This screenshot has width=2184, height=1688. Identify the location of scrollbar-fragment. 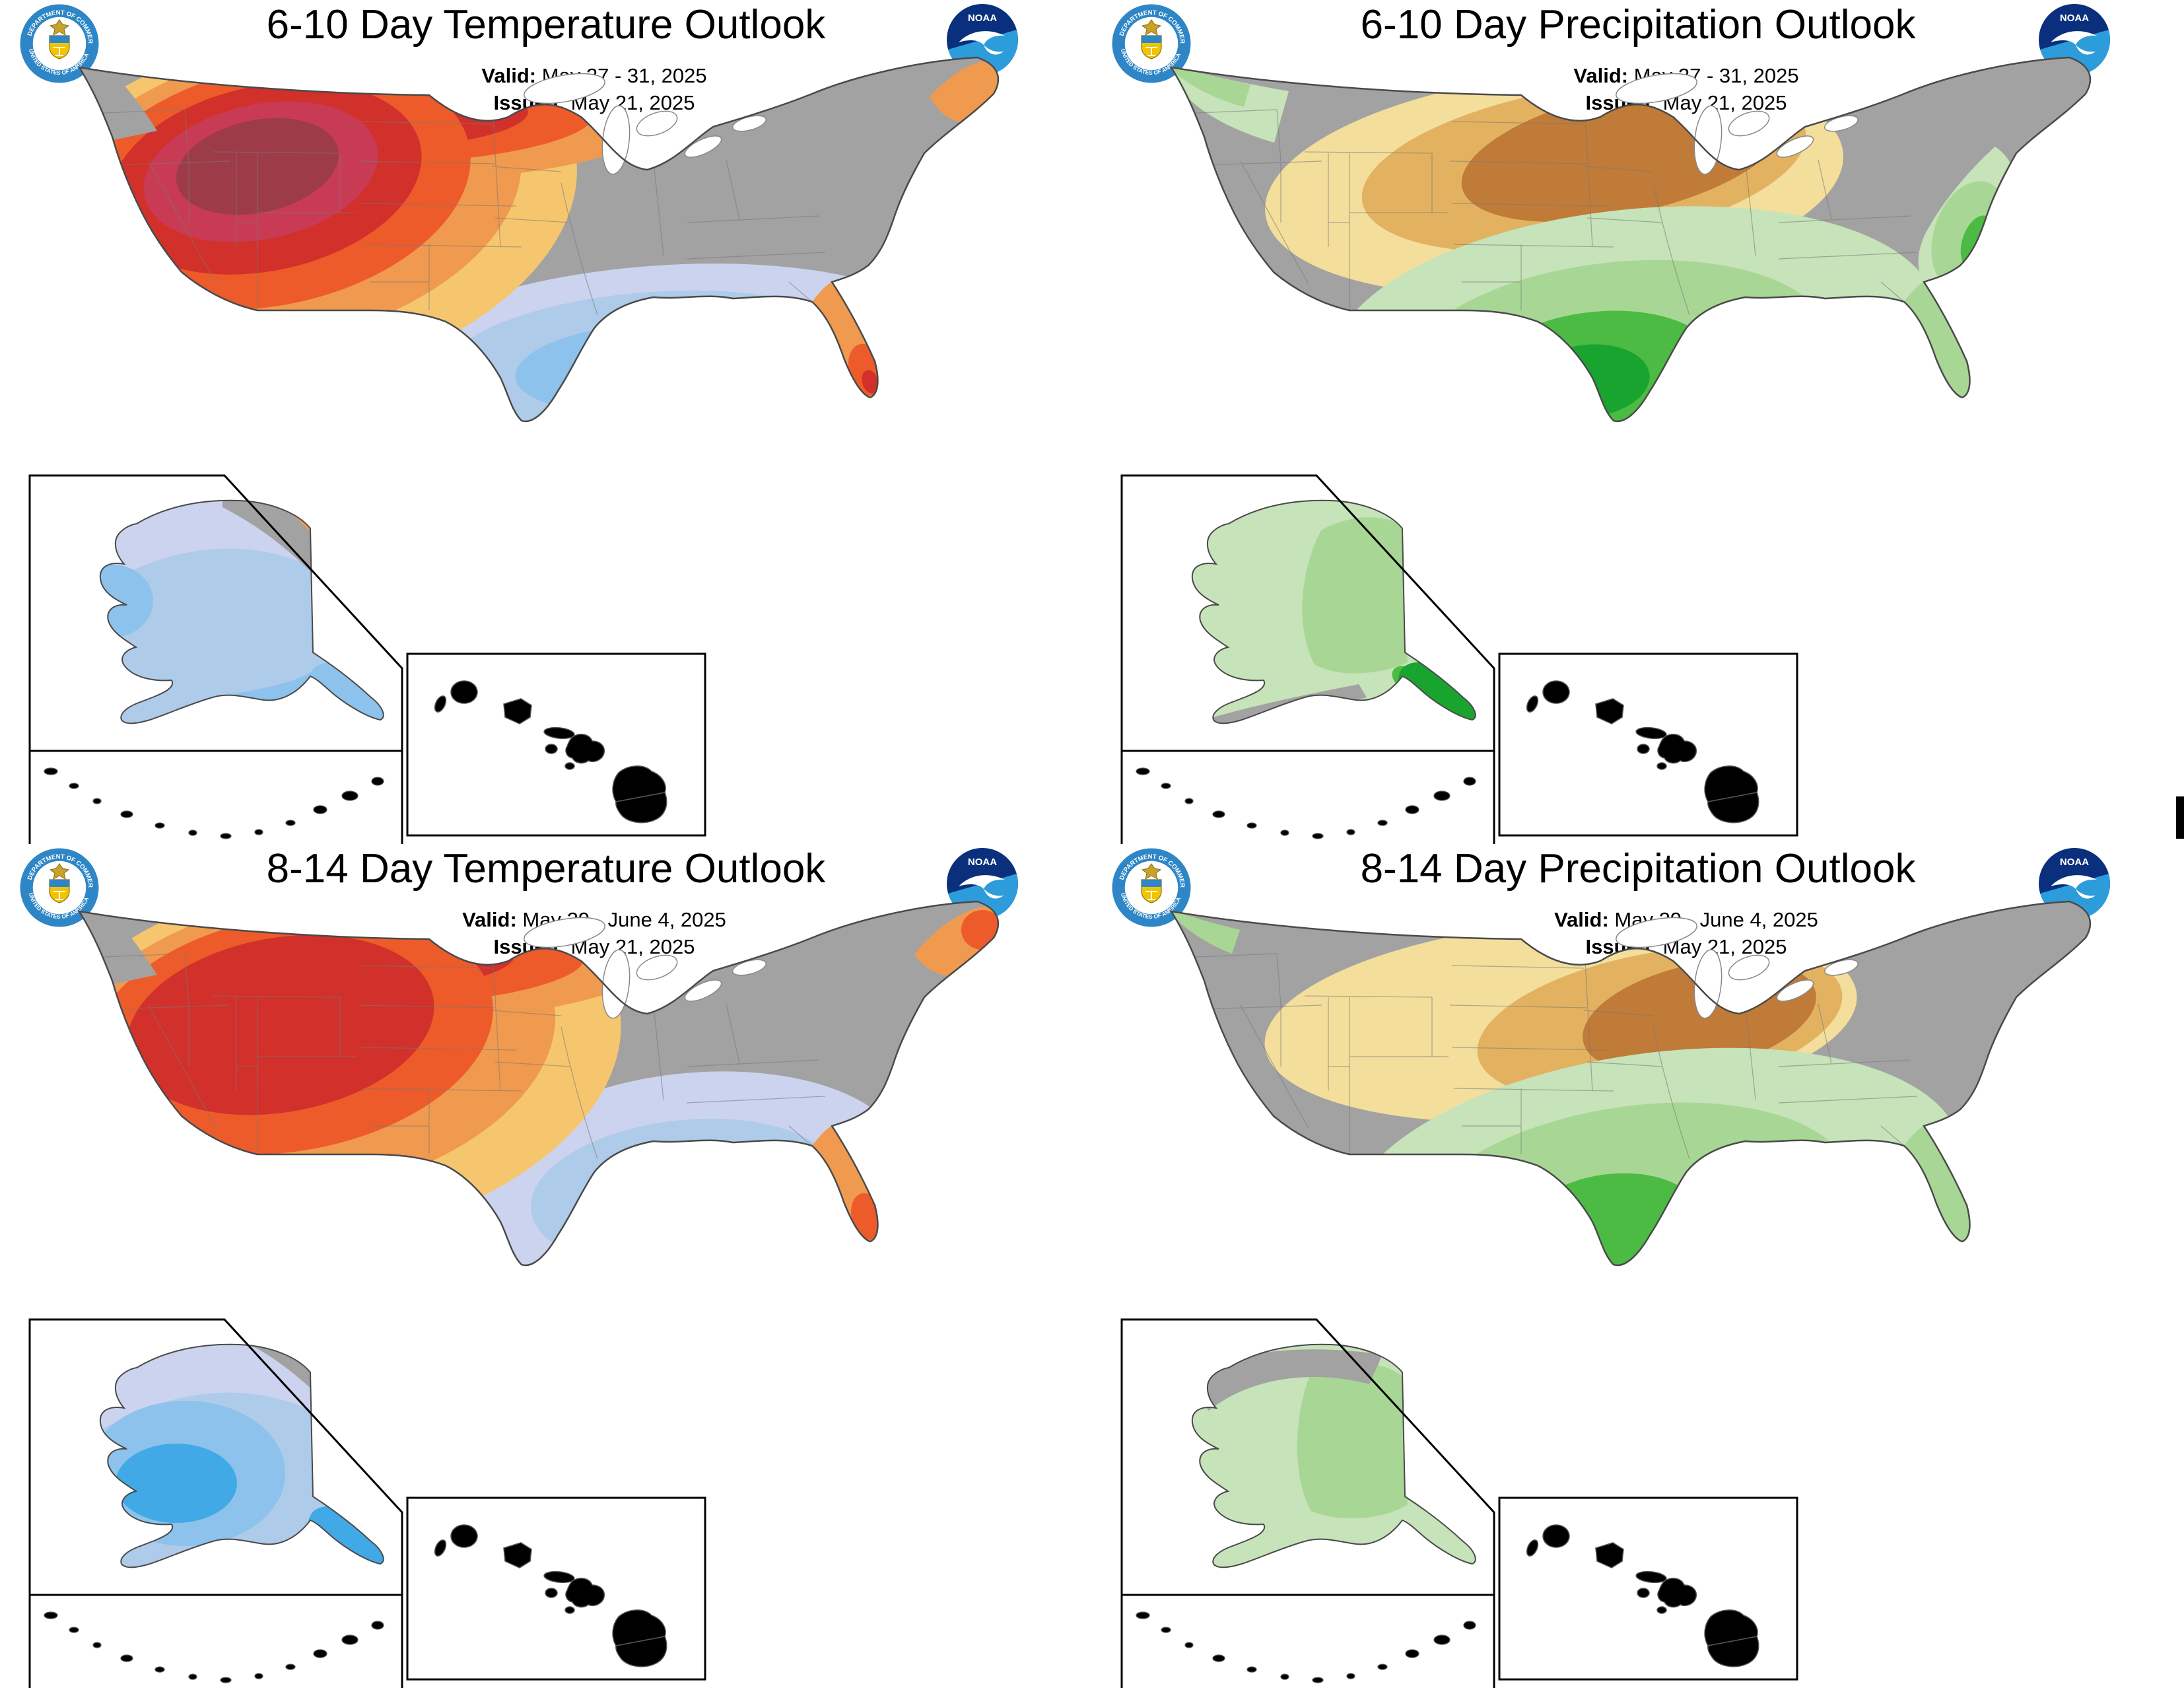
(2180, 817).